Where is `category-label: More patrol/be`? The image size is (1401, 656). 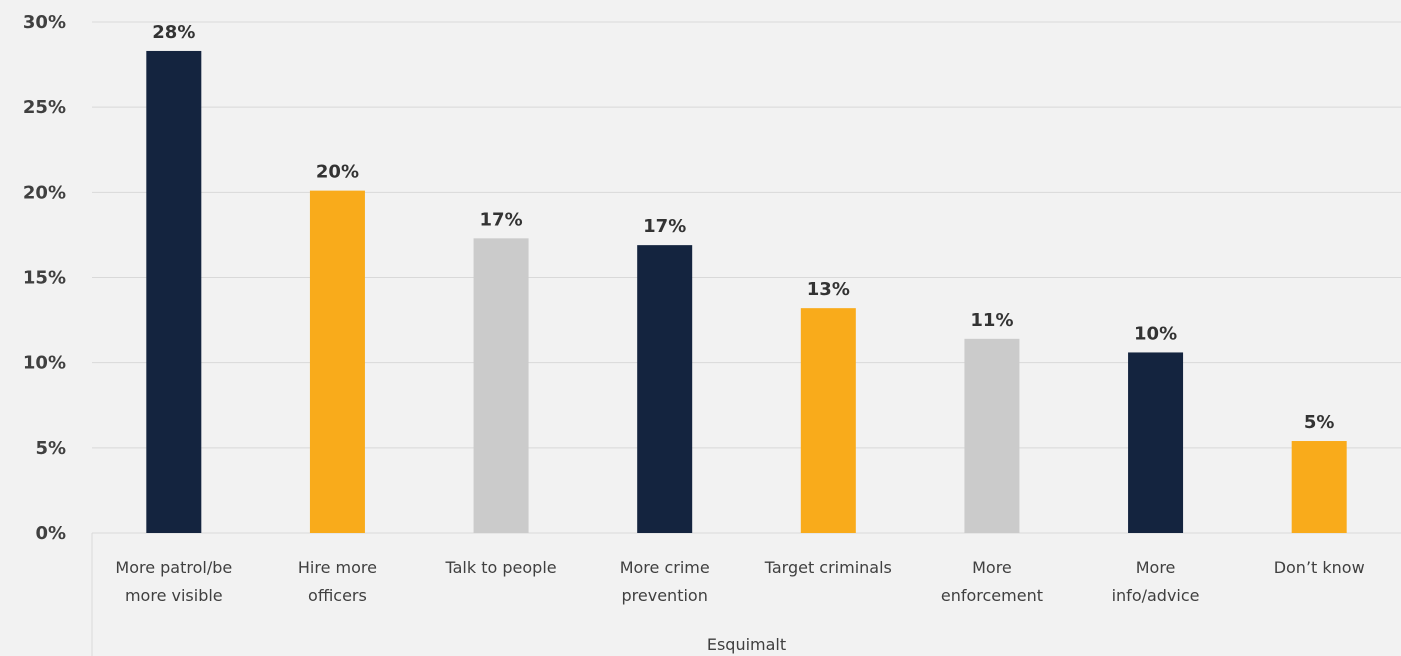
category-label: More patrol/be is located at coordinates (173, 567).